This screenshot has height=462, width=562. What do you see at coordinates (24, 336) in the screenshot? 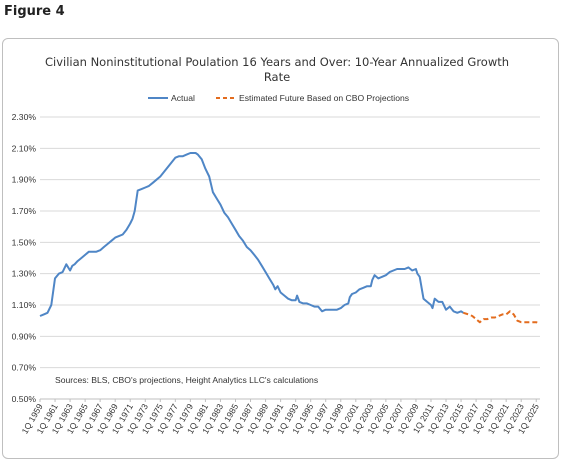
I see `y-tick-label: 0.90%` at bounding box center [24, 336].